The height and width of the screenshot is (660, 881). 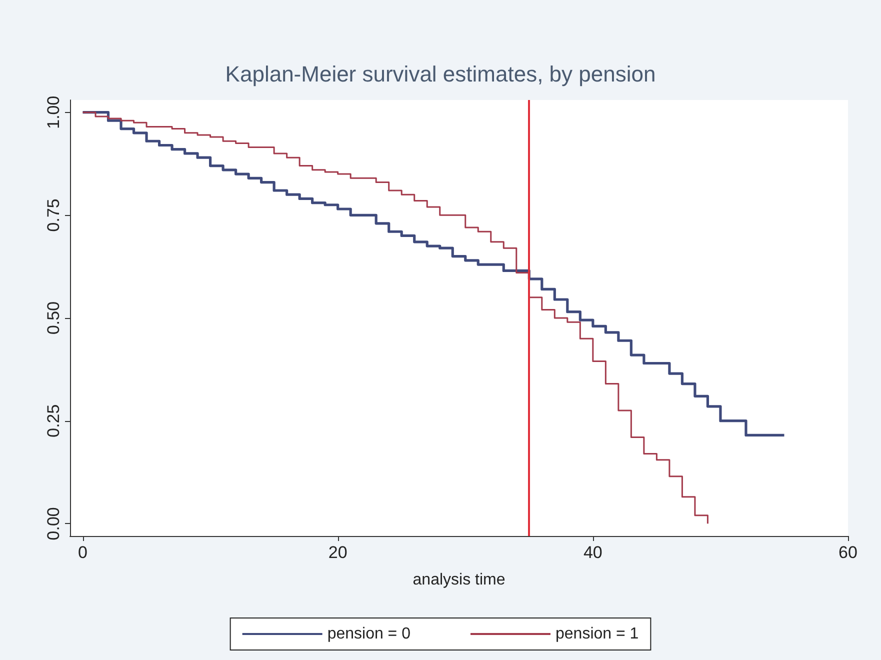 I want to click on x-tick-label: 40, so click(x=592, y=552).